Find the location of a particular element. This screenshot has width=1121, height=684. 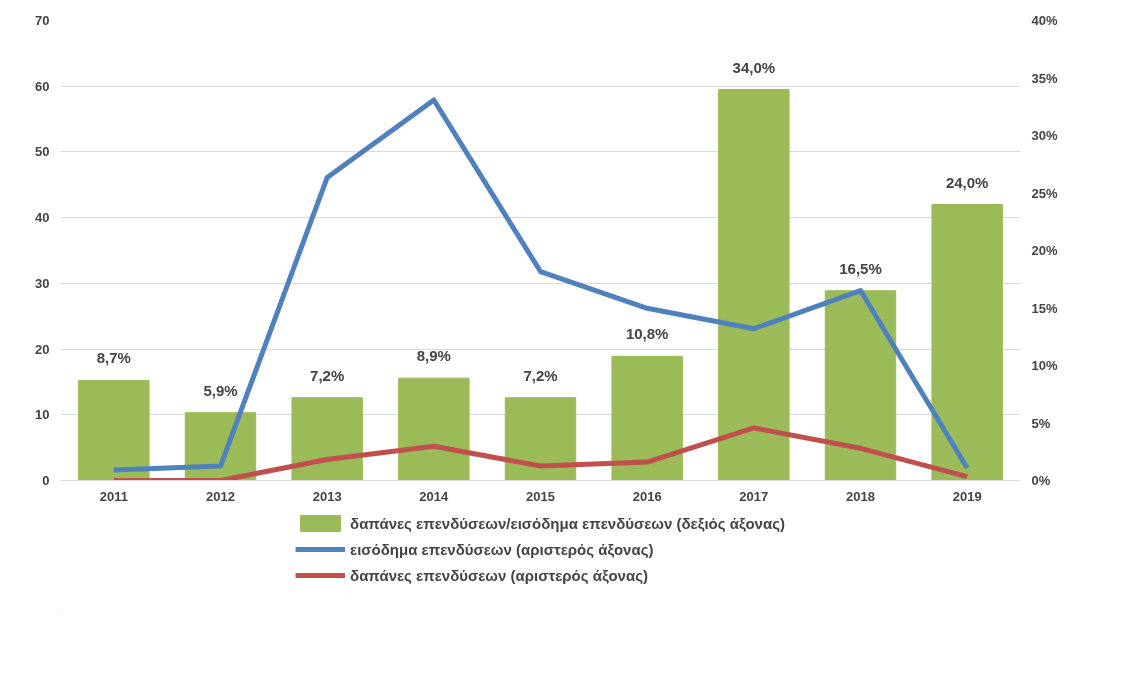

x-tick-label: 2018 is located at coordinates (860, 496).